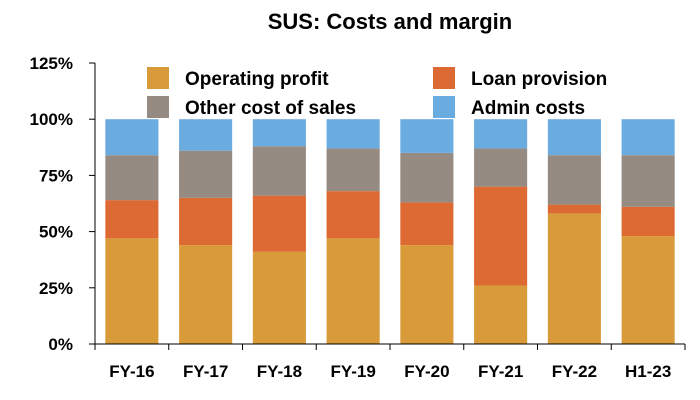  I want to click on y-tick-label: 75%, so click(56, 175).